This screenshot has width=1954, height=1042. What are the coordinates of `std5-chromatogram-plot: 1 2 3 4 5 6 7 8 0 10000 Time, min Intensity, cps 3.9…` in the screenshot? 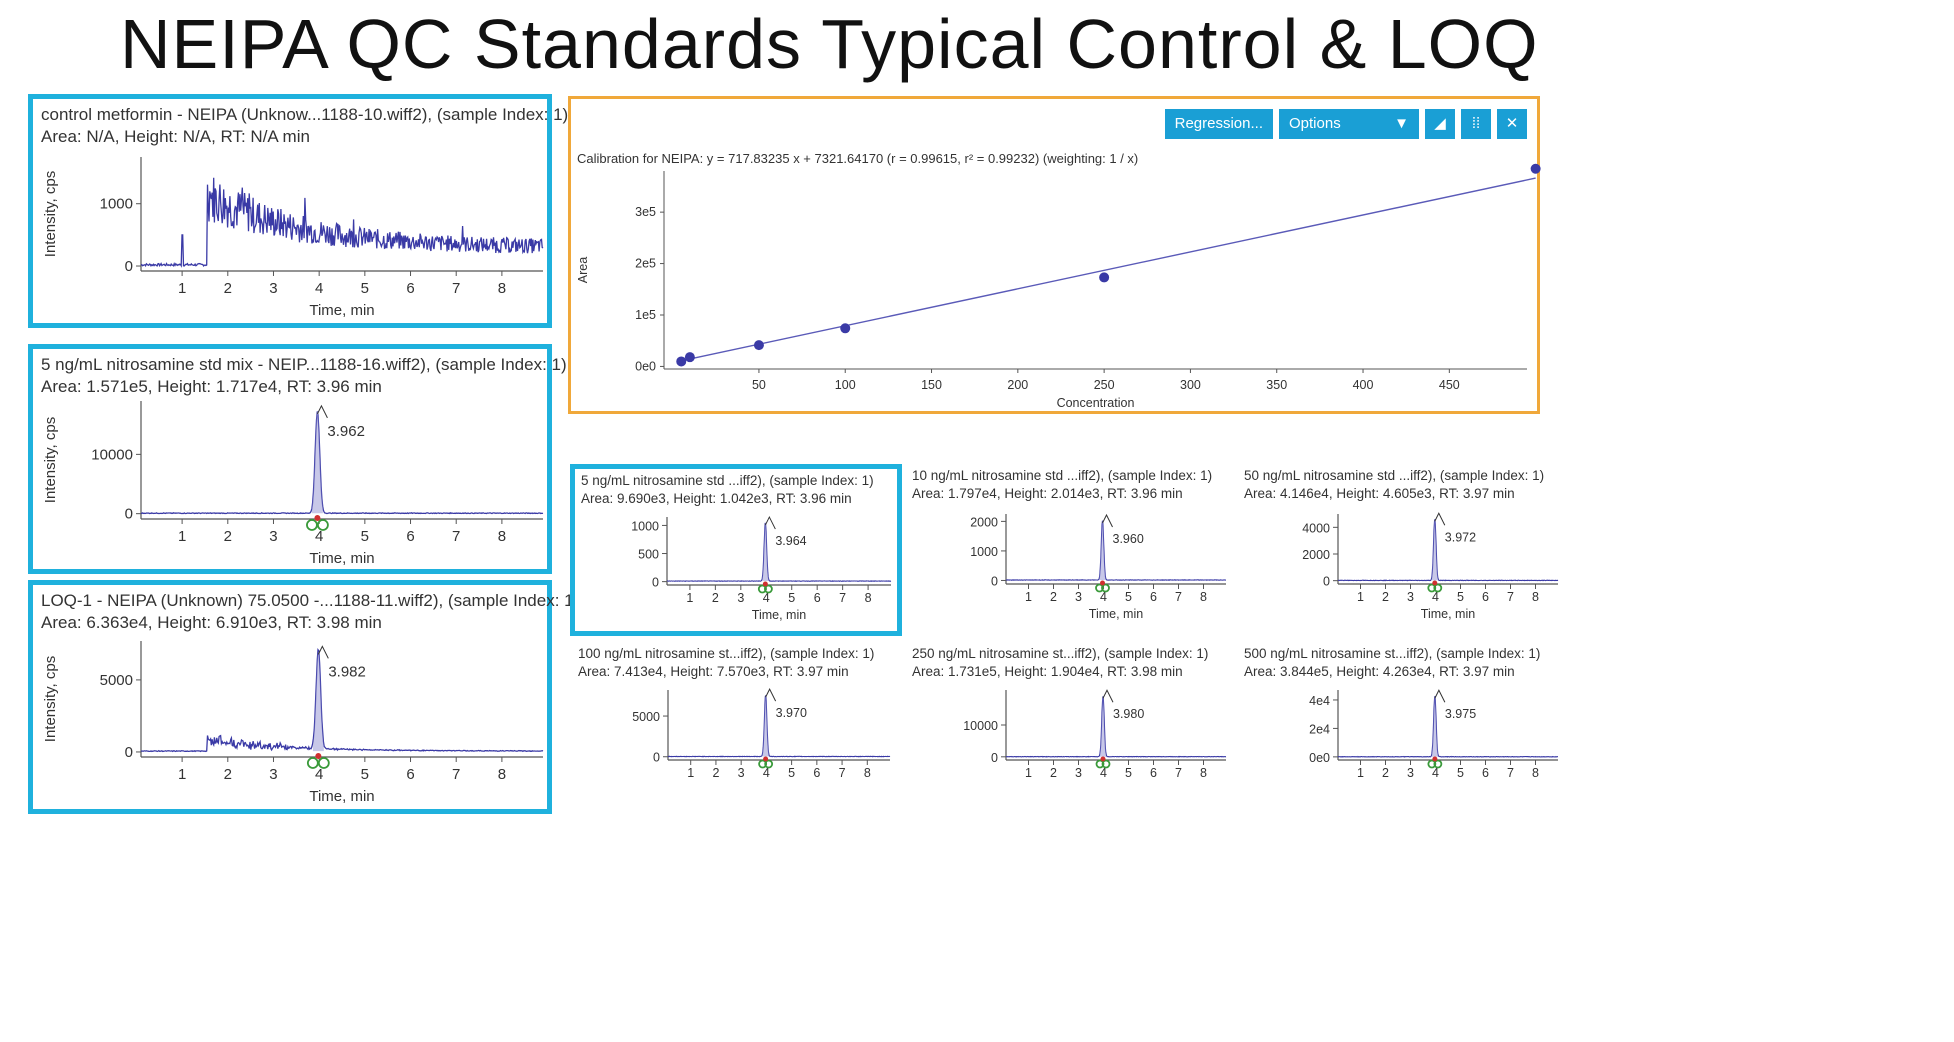 It's located at (293, 484).